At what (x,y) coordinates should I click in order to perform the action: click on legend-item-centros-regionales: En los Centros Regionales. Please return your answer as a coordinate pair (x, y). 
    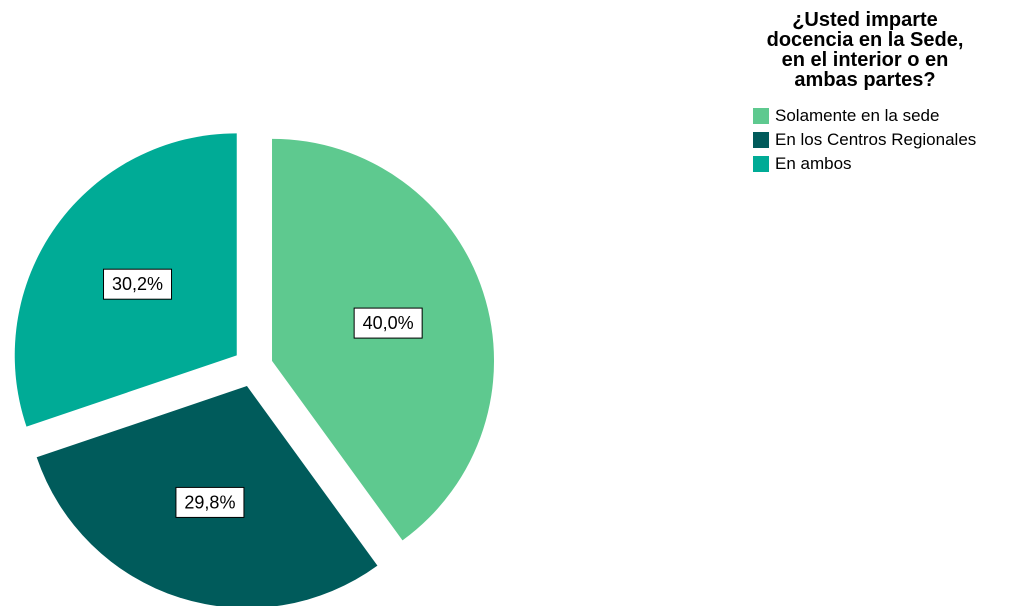
    Looking at the image, I should click on (890, 140).